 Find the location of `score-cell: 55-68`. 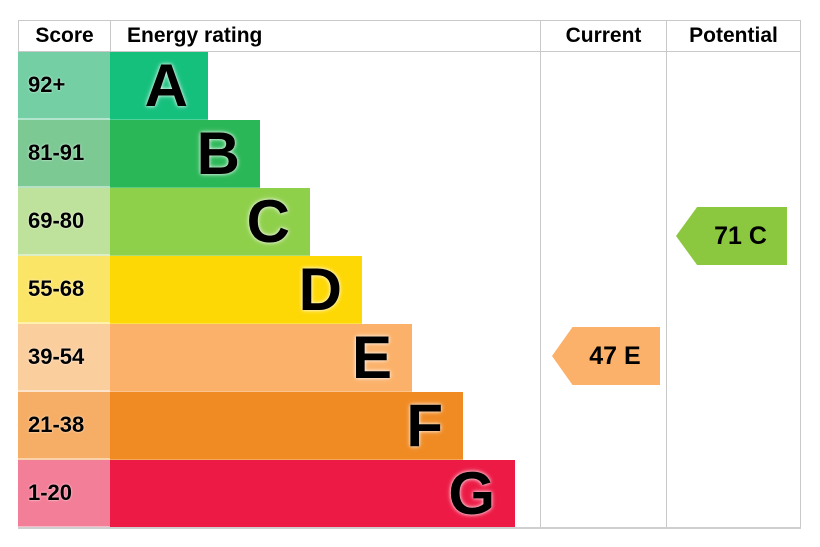

score-cell: 55-68 is located at coordinates (64, 290).